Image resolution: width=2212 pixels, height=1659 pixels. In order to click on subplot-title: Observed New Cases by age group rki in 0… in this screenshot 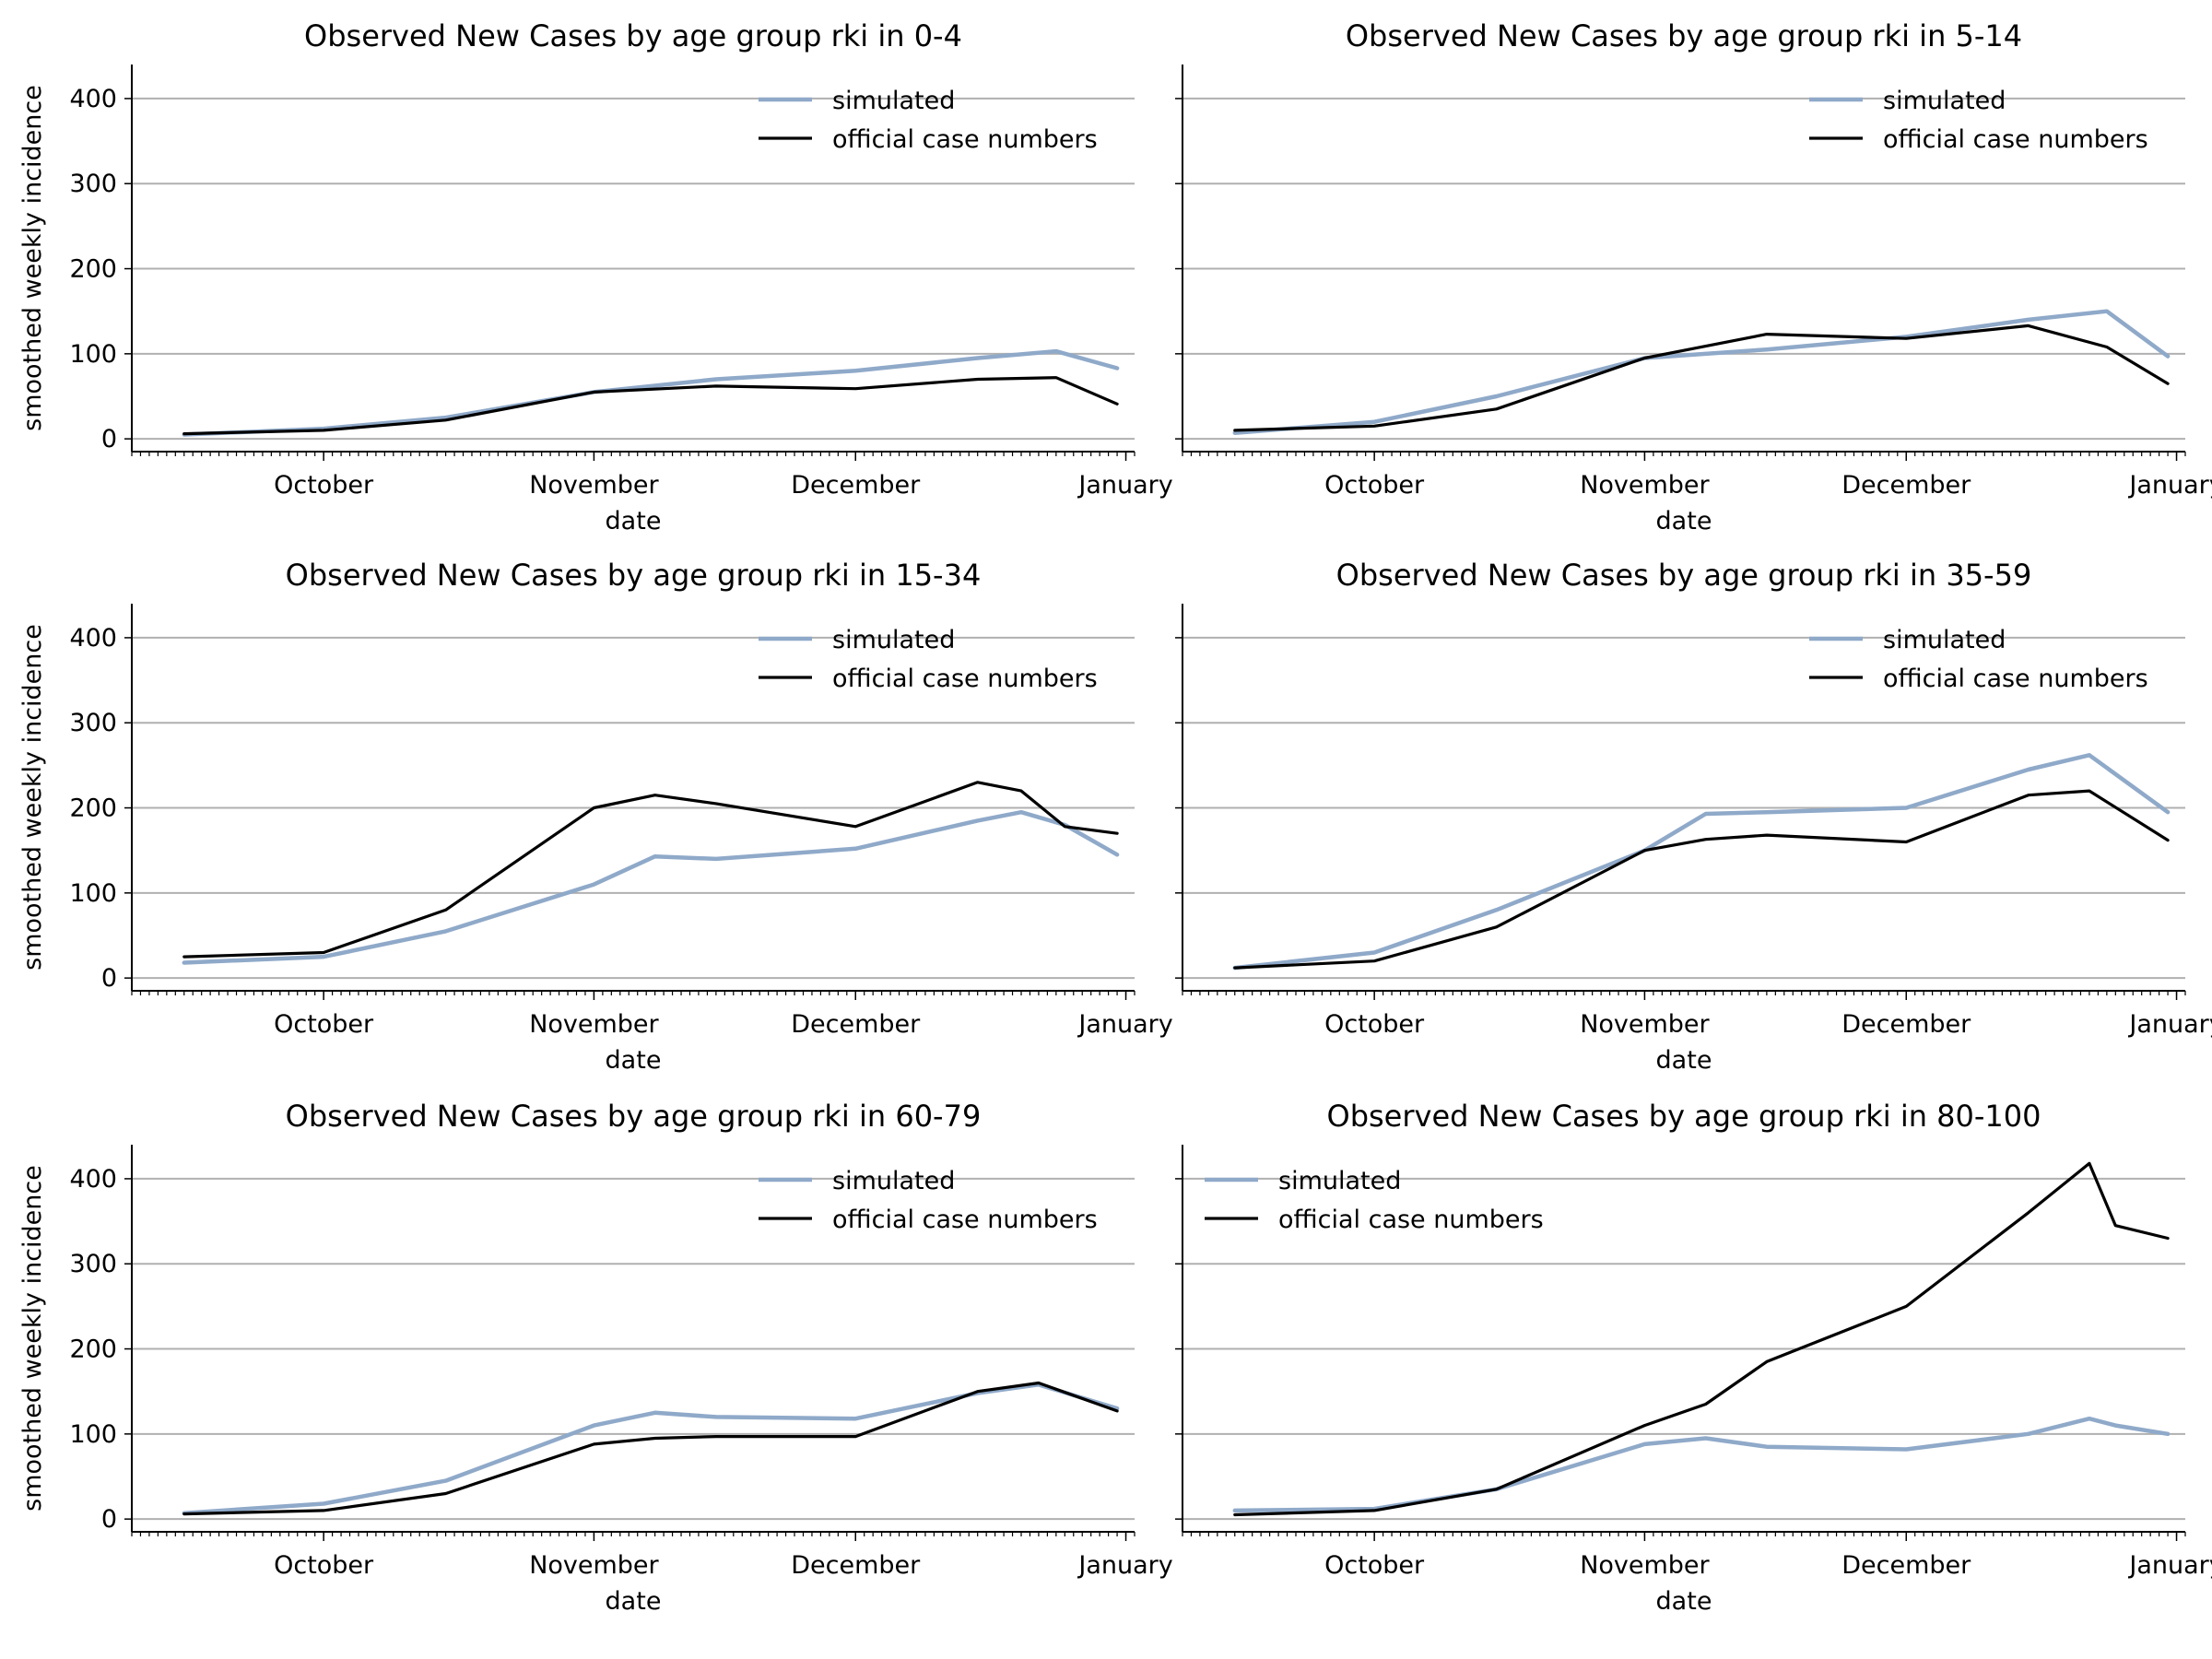, I will do `click(633, 35)`.